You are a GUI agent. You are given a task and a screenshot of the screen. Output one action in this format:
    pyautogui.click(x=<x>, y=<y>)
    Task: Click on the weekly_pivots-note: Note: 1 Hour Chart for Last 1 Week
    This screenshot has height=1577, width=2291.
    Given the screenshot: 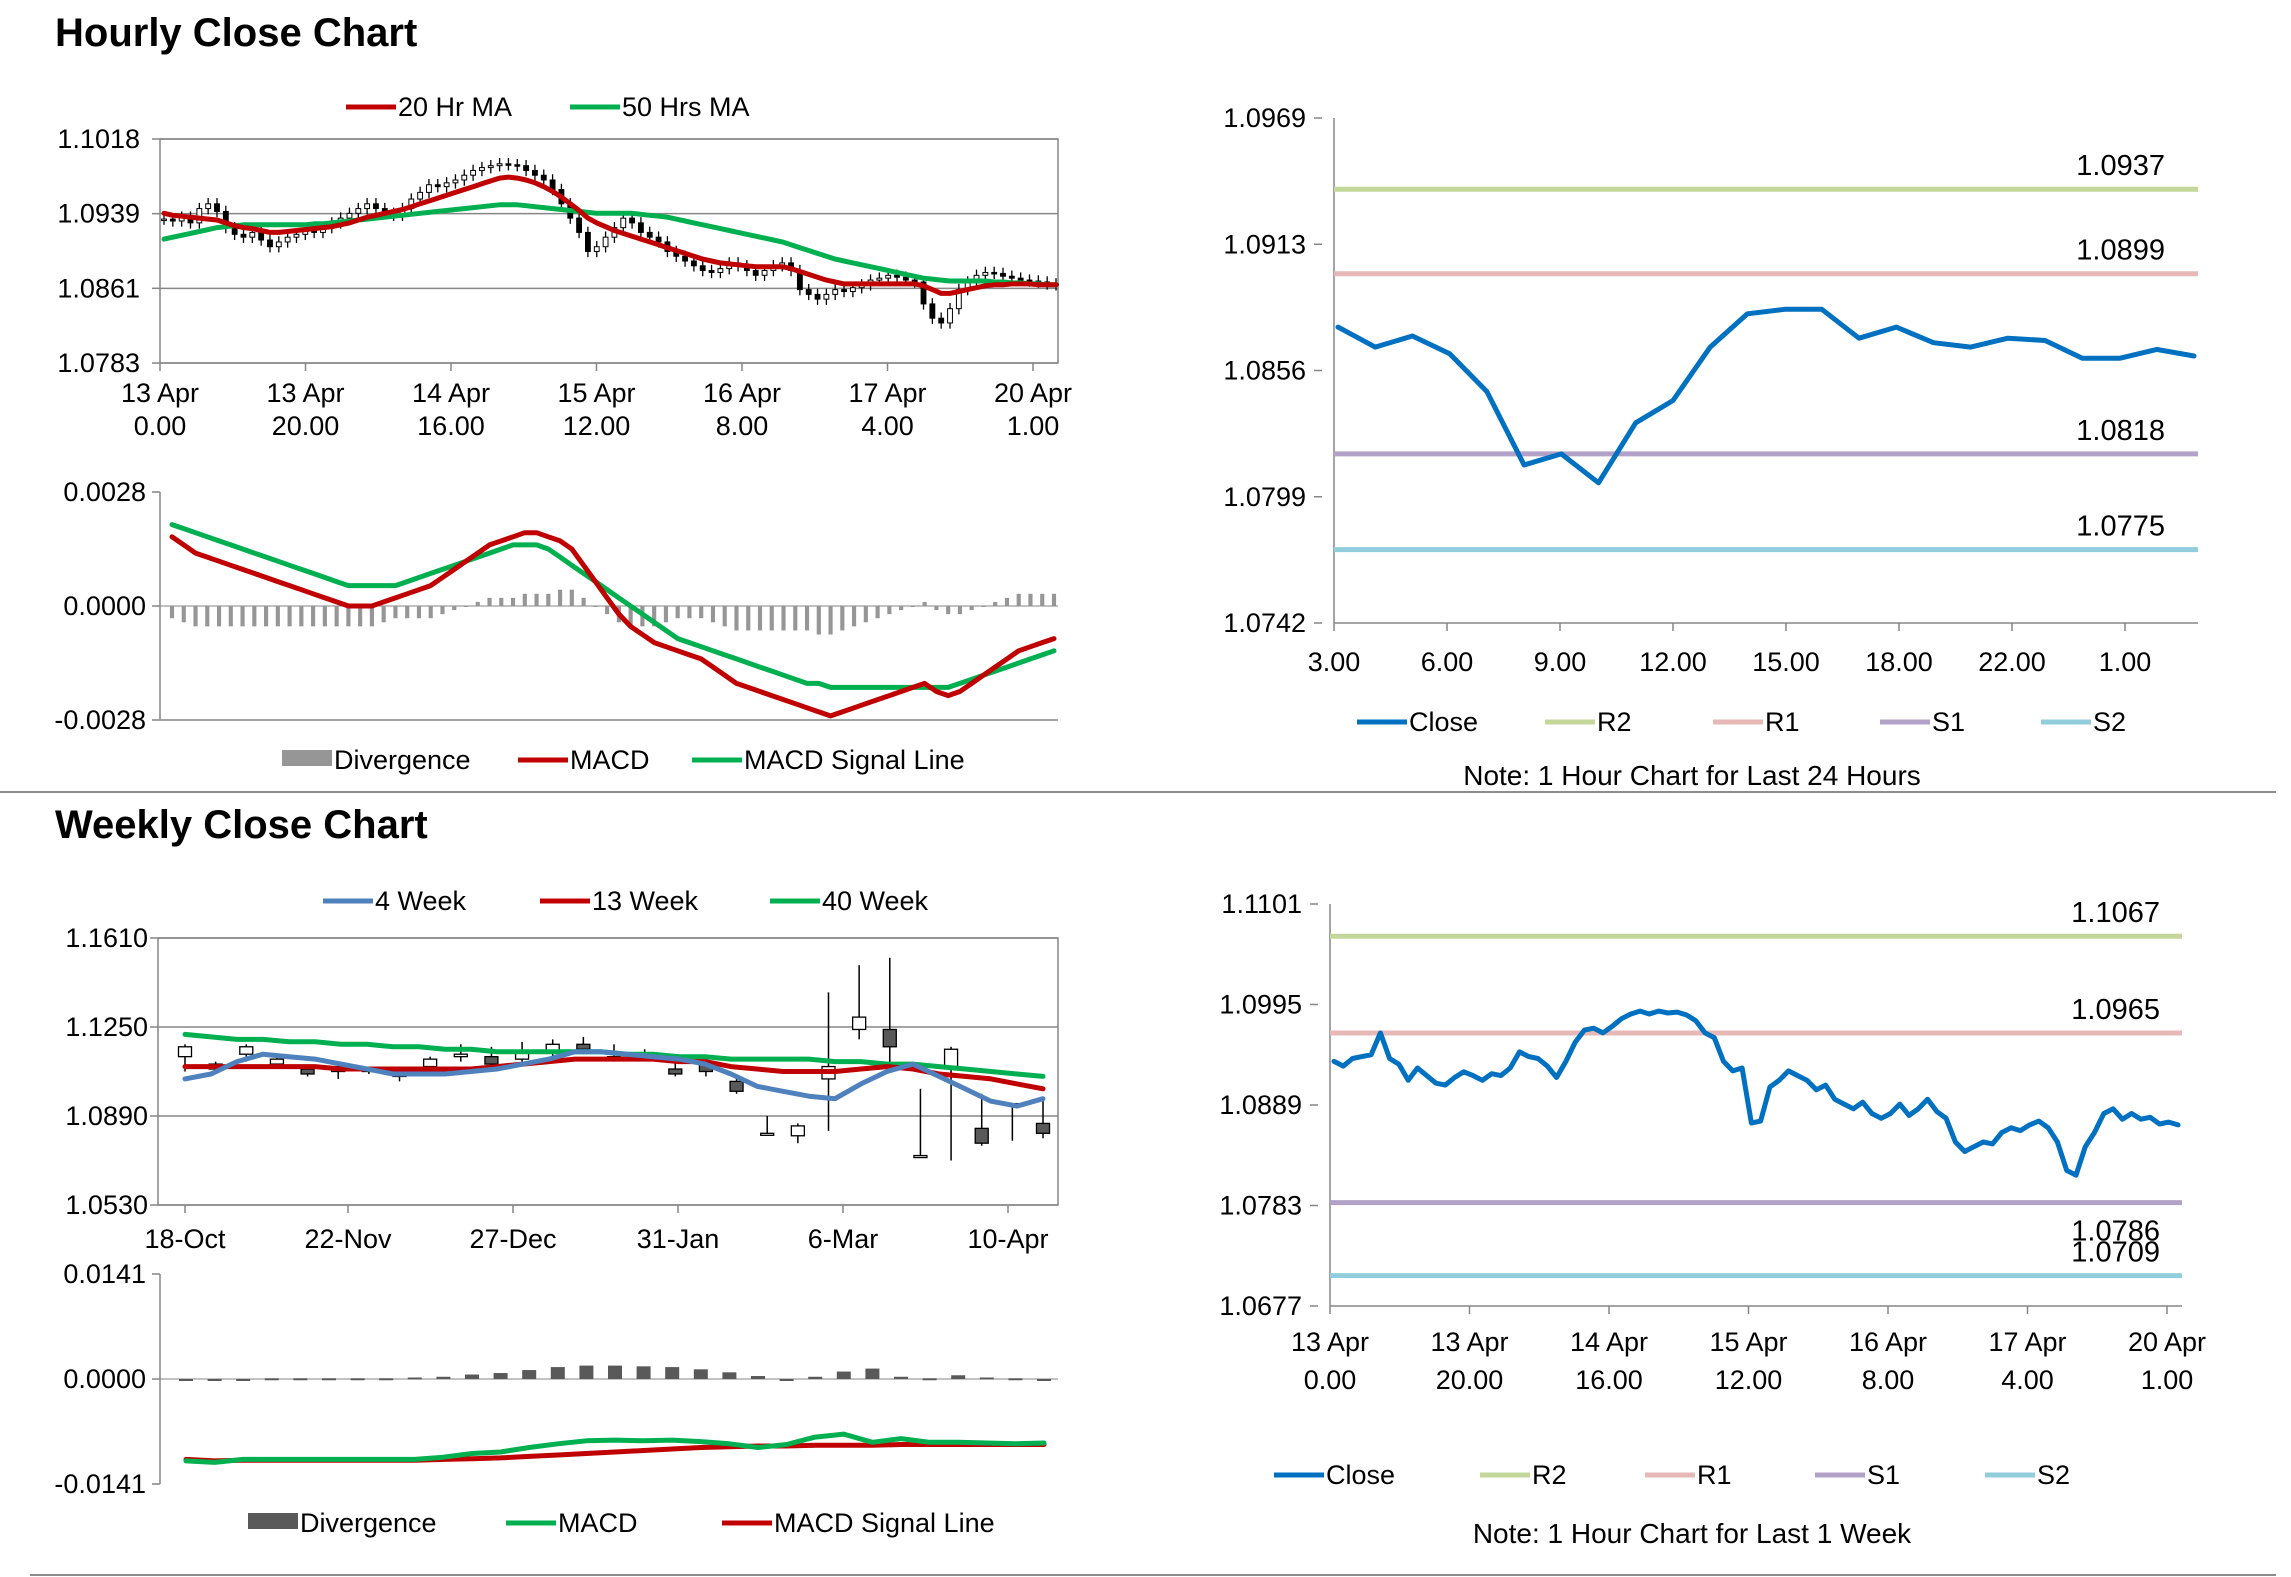 What is the action you would take?
    pyautogui.click(x=1692, y=1533)
    